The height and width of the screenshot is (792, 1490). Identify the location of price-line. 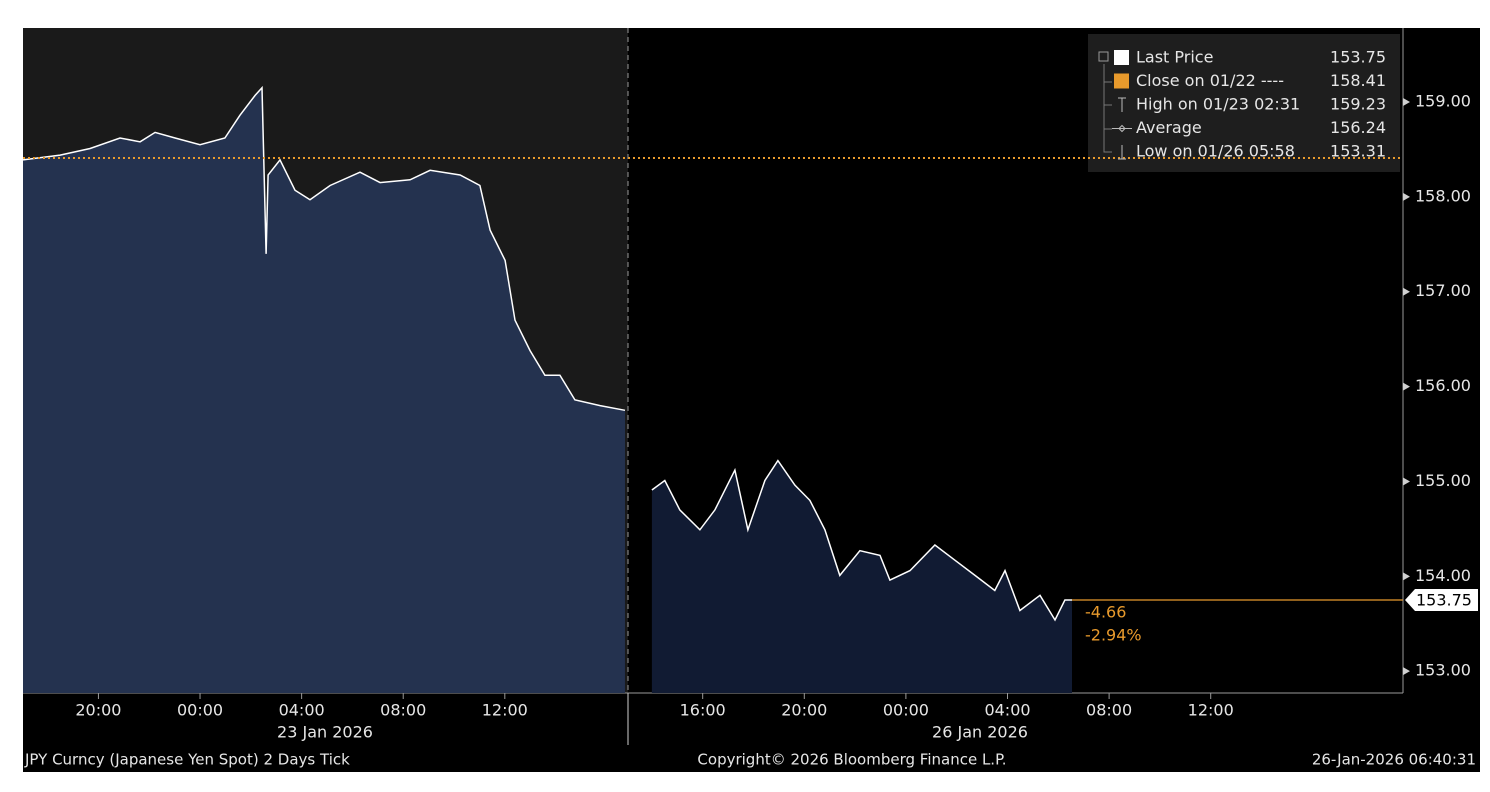
(861, 540).